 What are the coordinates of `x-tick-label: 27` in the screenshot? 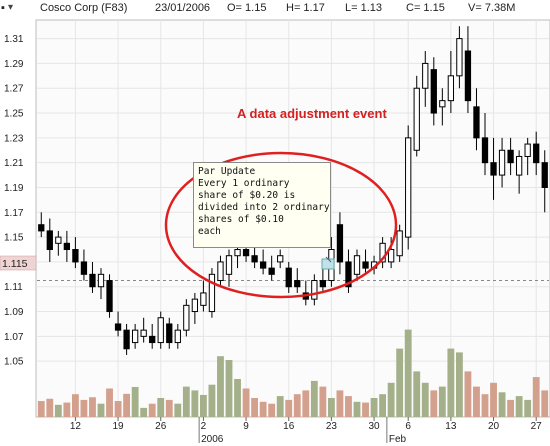 It's located at (537, 426).